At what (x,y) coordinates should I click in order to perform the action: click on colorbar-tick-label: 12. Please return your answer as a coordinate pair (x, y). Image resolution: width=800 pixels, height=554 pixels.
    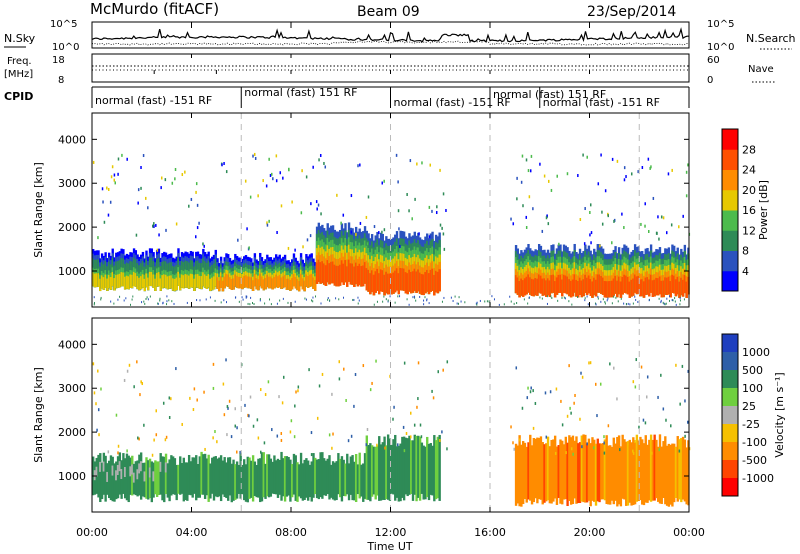
    Looking at the image, I should click on (749, 230).